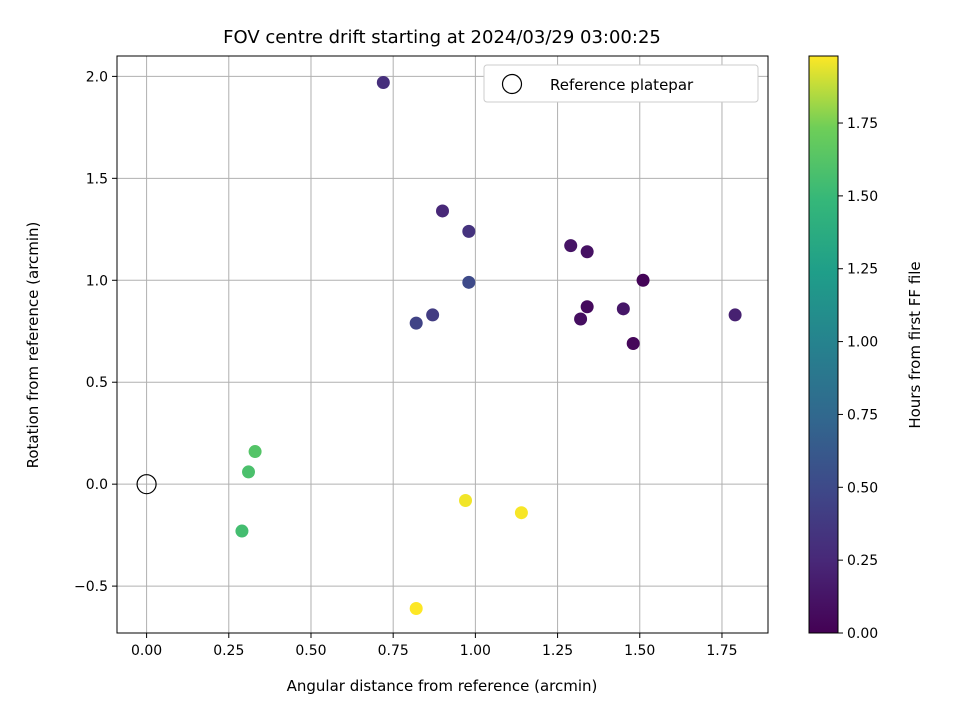 The width and height of the screenshot is (960, 720). Describe the element at coordinates (310, 651) in the screenshot. I see `x-tick-label: 0.50` at that location.